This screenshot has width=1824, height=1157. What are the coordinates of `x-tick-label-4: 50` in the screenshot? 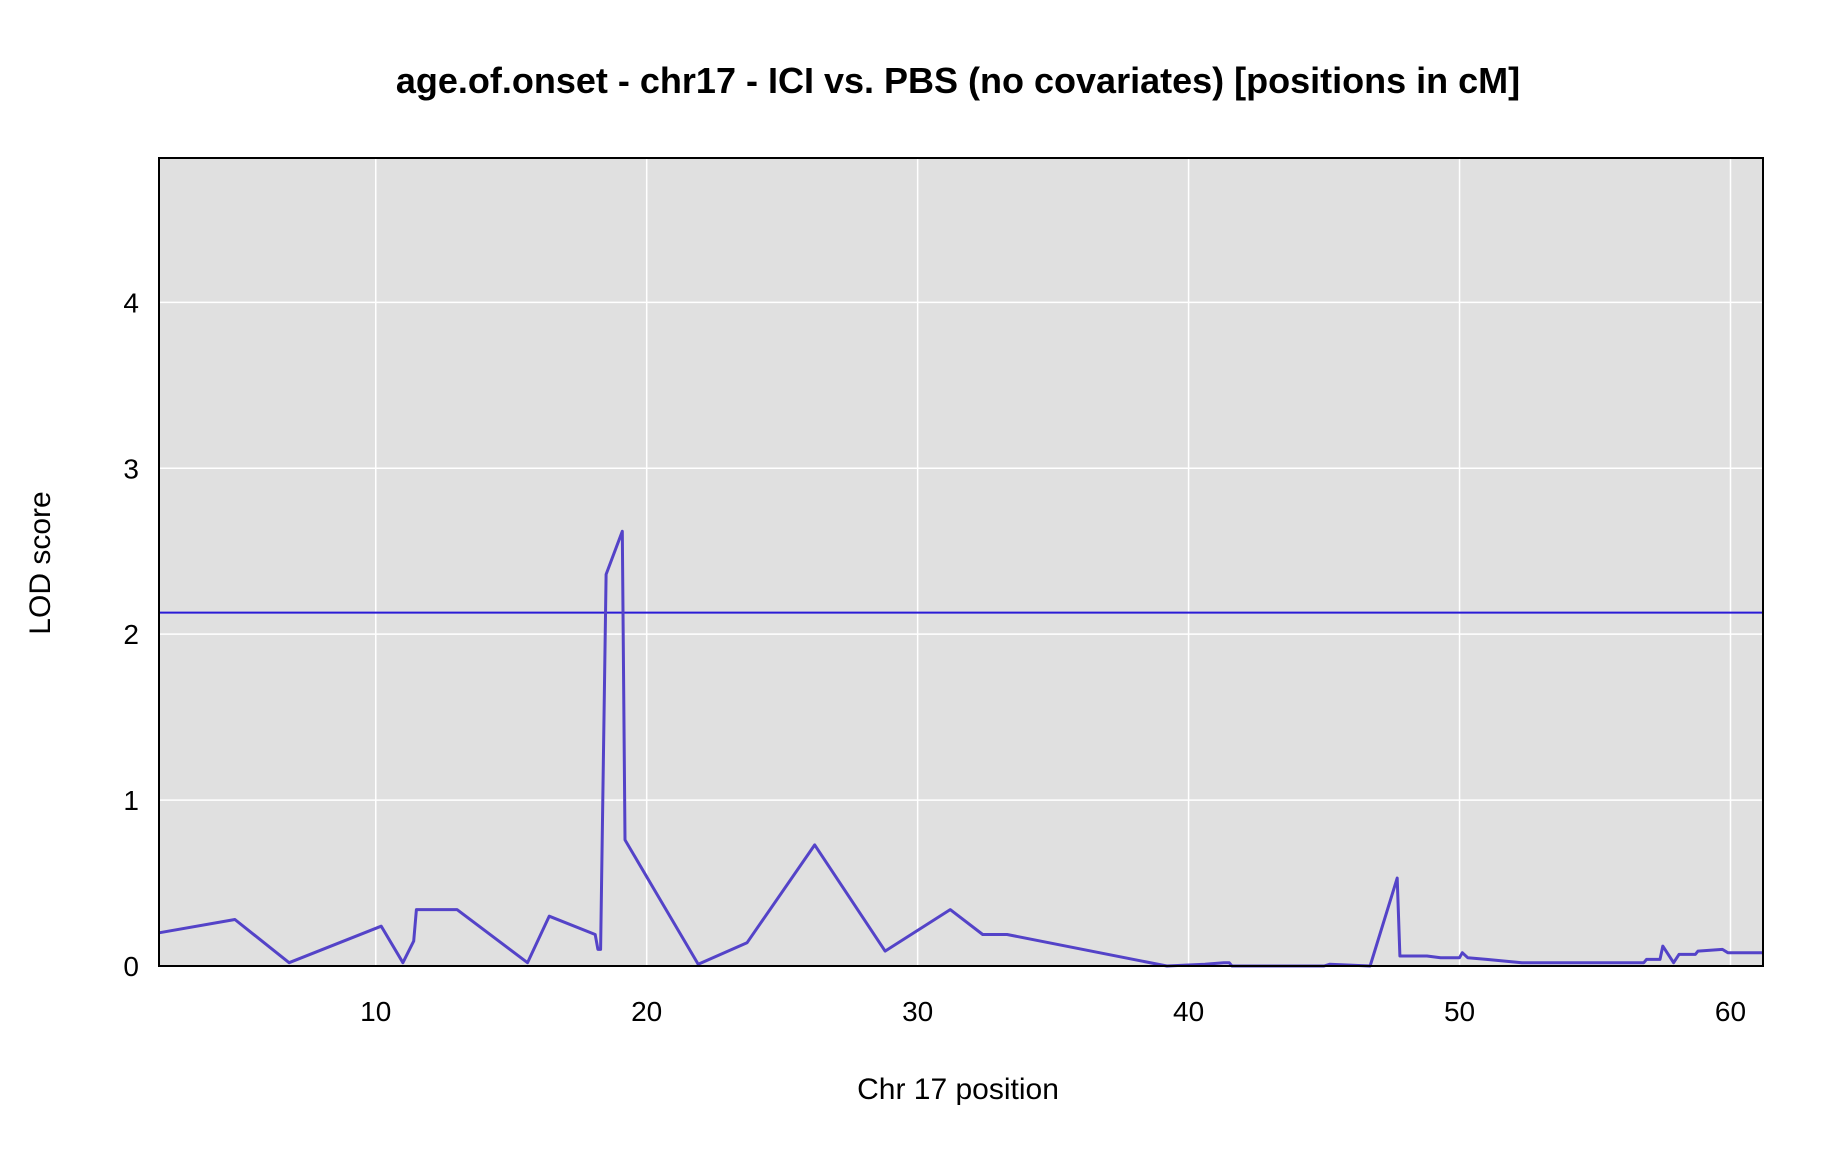 It's located at (1459, 1011).